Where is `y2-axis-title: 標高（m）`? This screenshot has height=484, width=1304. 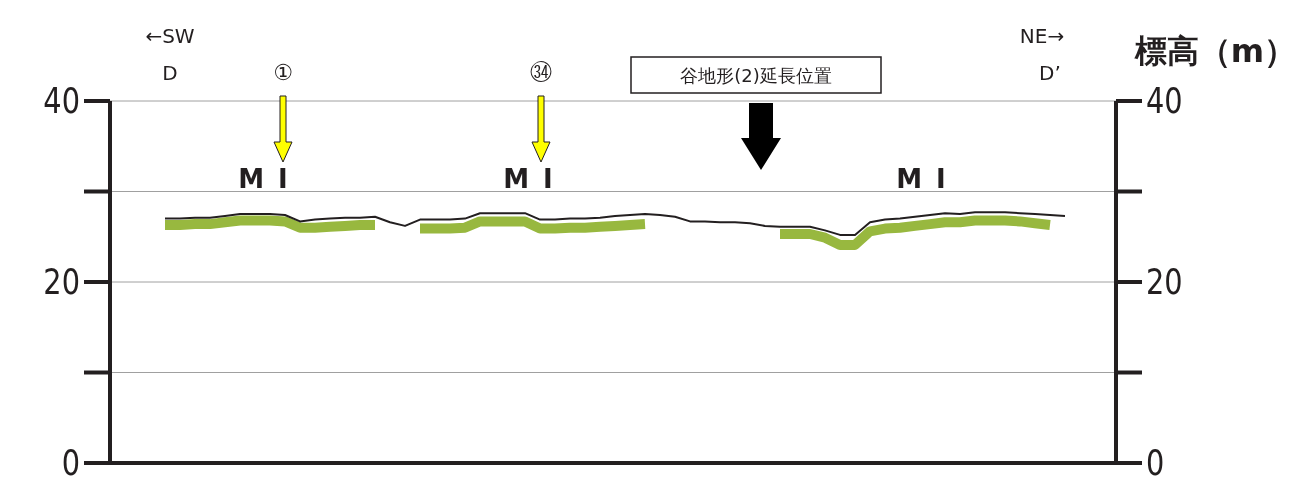
y2-axis-title: 標高（m） is located at coordinates (1214, 51).